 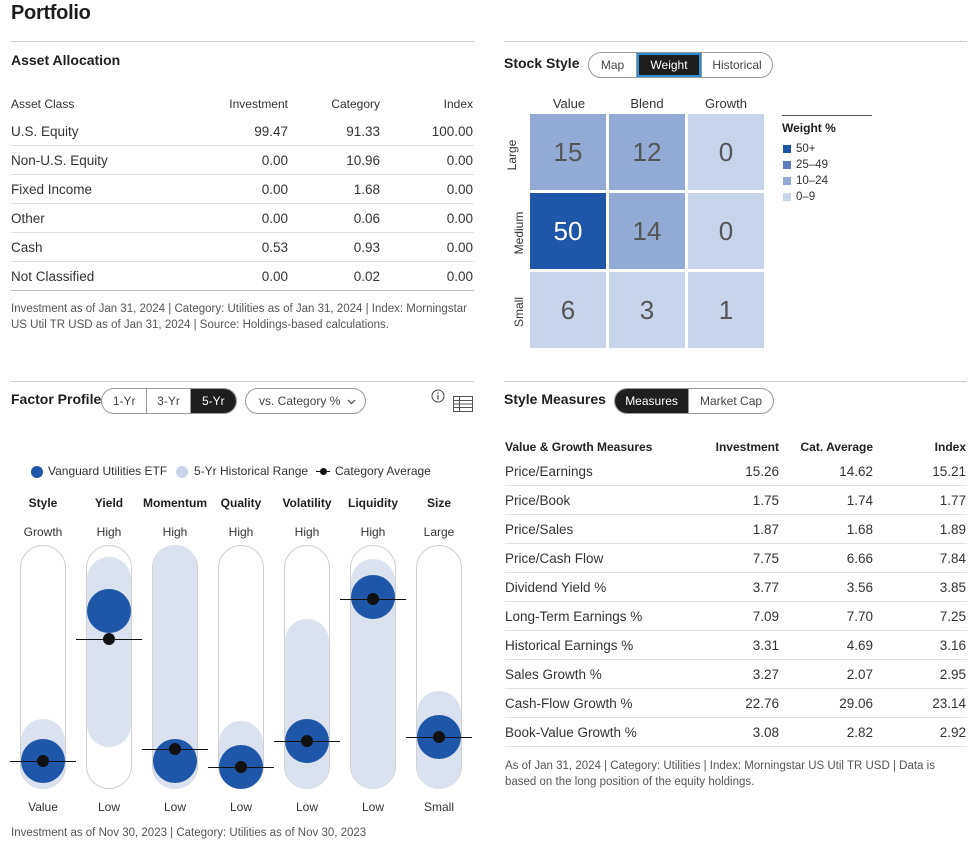 I want to click on col-label-value: Value, so click(x=569, y=103).